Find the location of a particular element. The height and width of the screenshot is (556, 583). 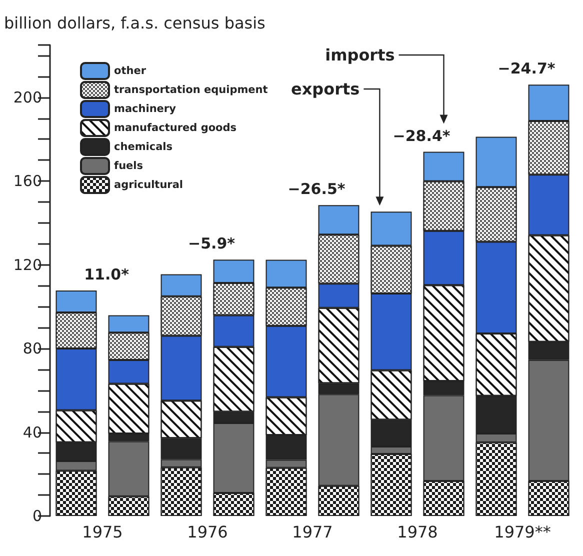

annotation: imports is located at coordinates (360, 55).